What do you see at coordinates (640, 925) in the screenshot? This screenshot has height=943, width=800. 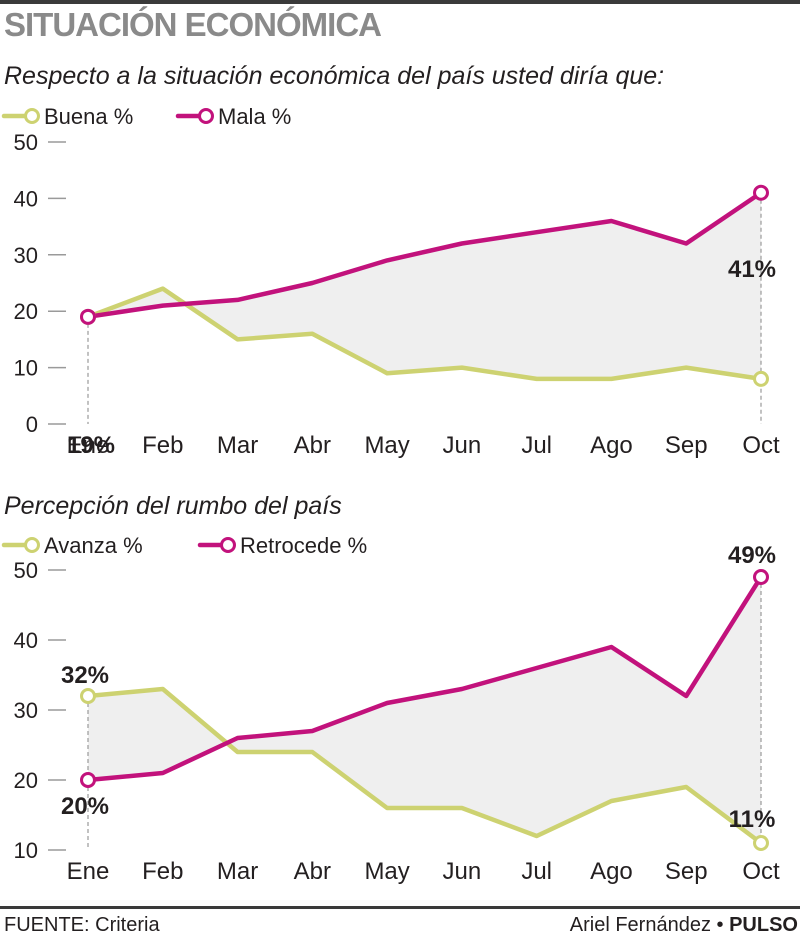 I see `author-name: Ariel Fernández` at bounding box center [640, 925].